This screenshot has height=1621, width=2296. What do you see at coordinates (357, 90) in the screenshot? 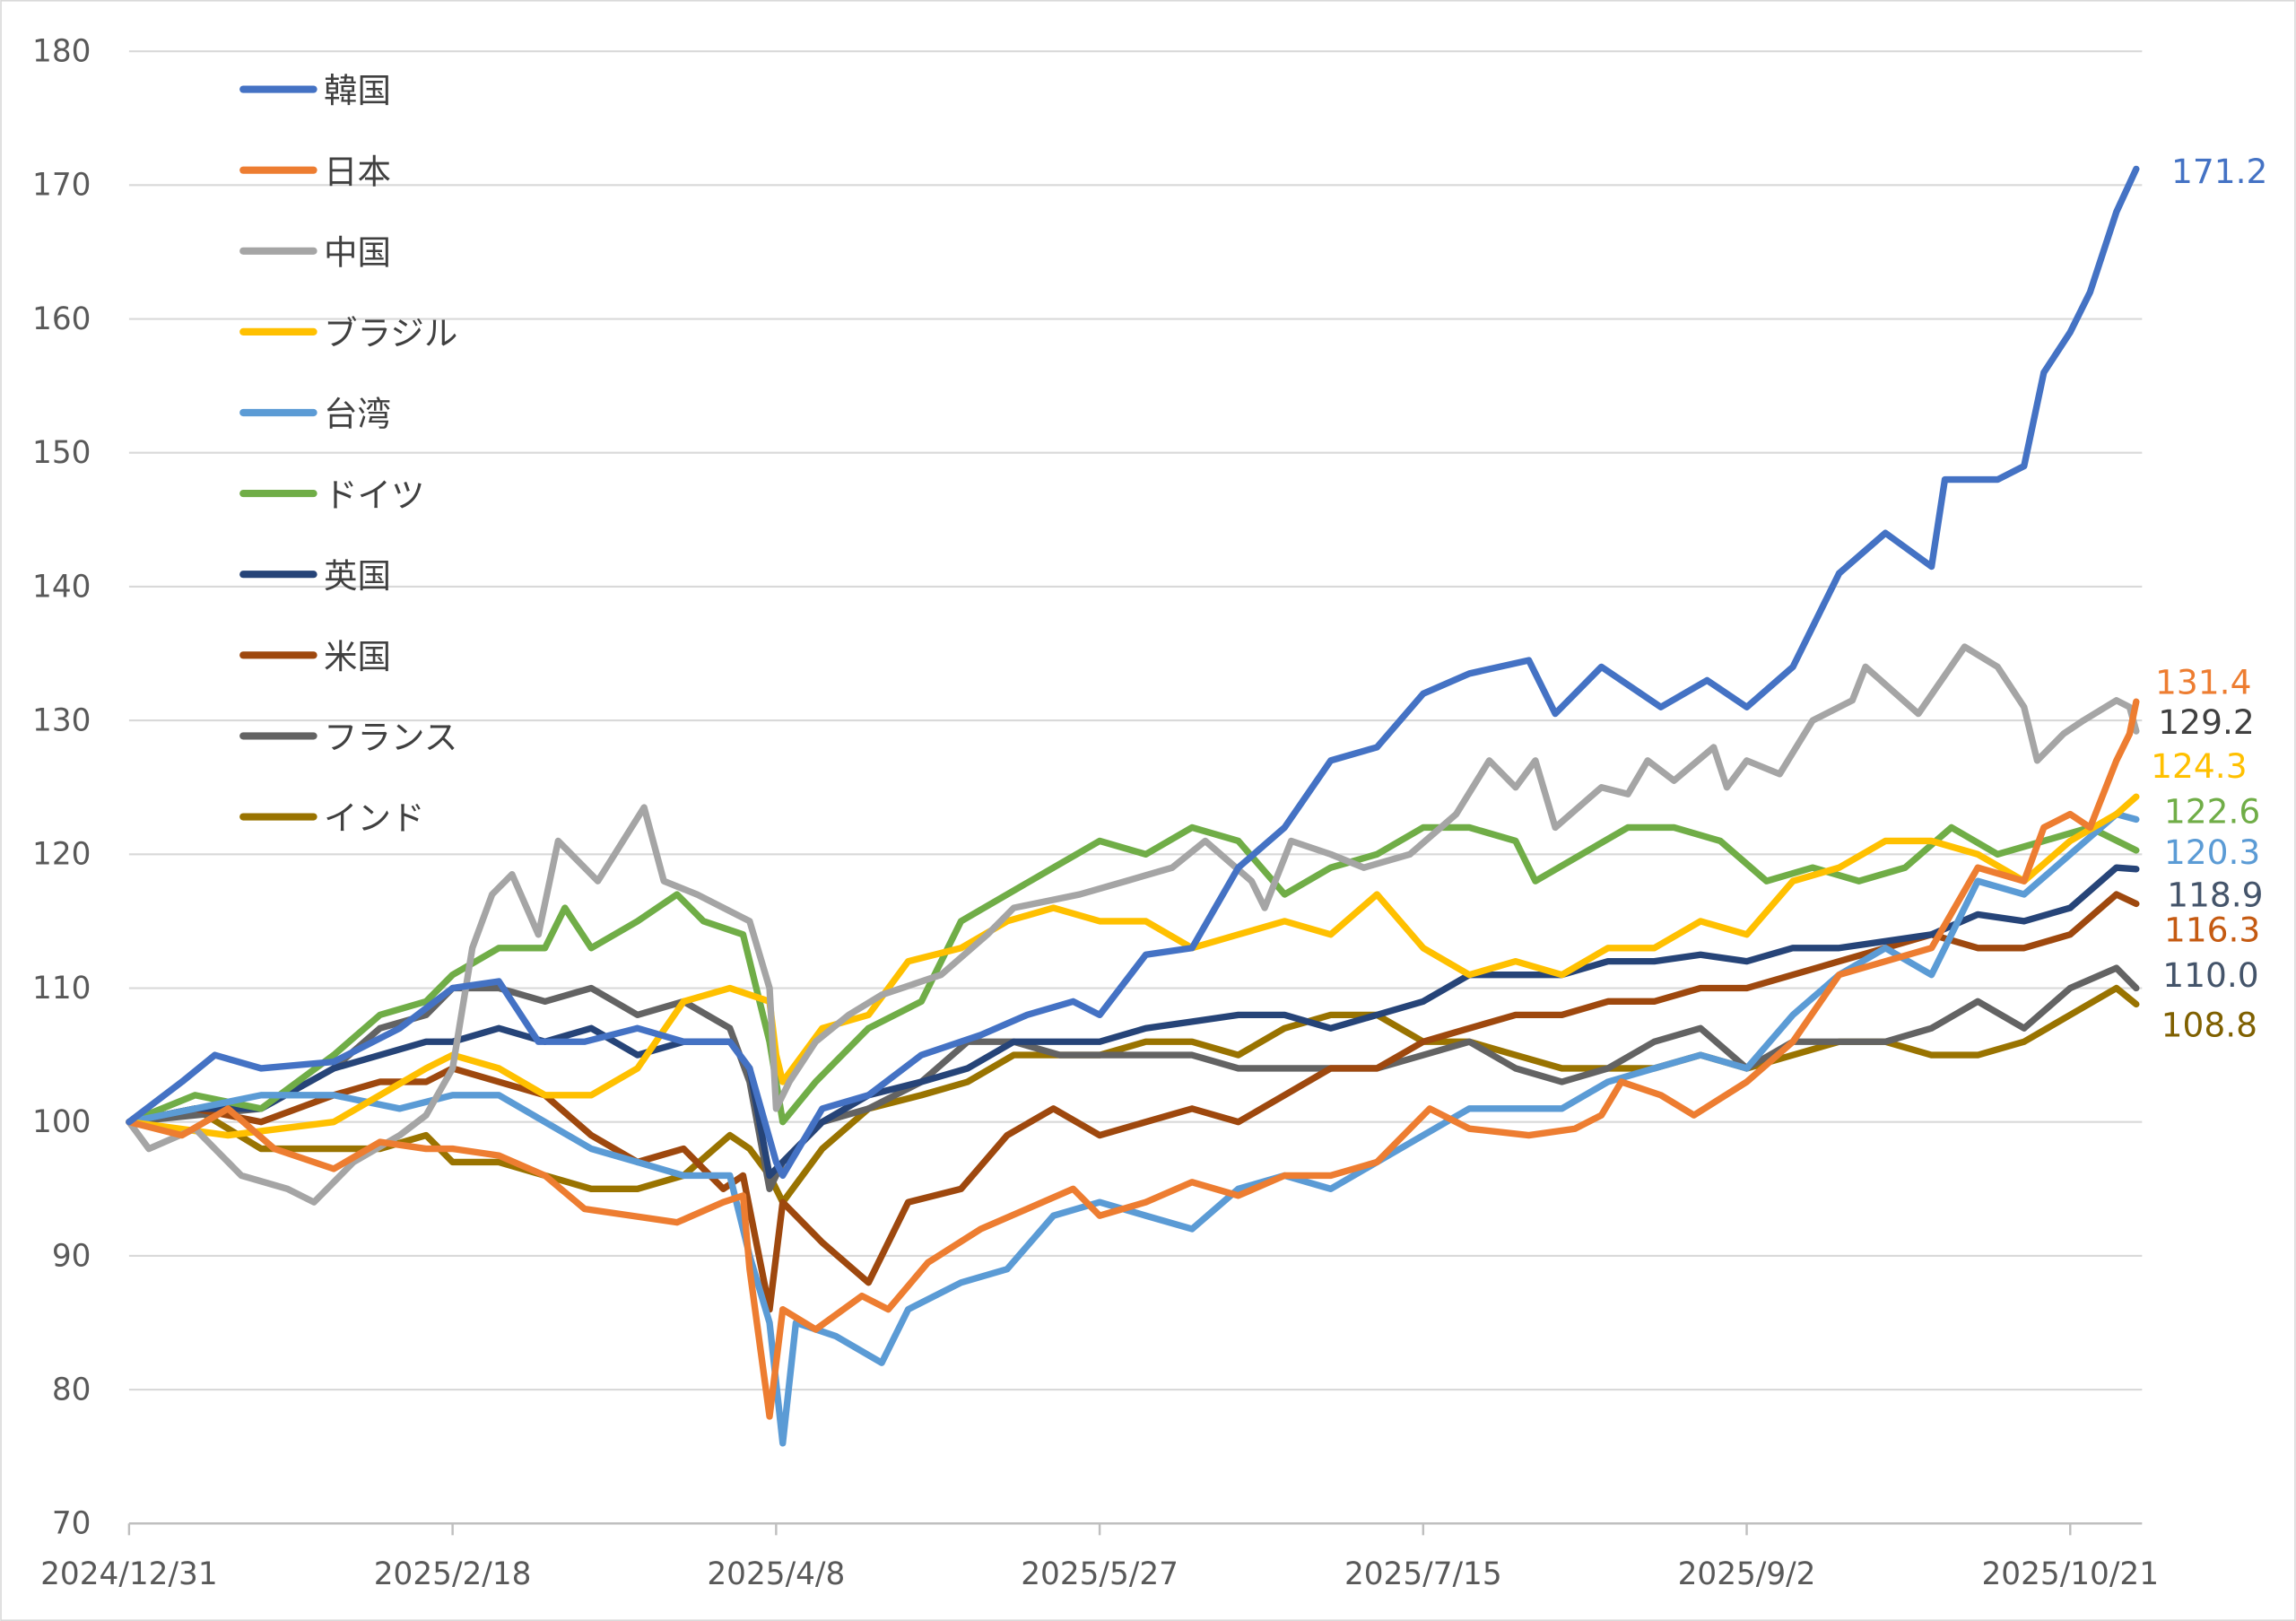
I see `legend-label: 韓国` at bounding box center [357, 90].